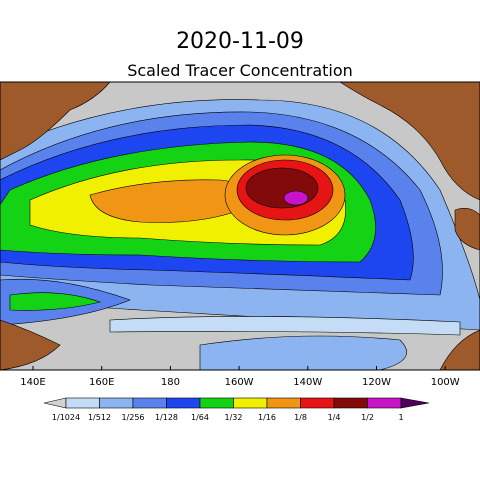  What do you see at coordinates (166, 417) in the screenshot?
I see `colorbar-label: 1/128` at bounding box center [166, 417].